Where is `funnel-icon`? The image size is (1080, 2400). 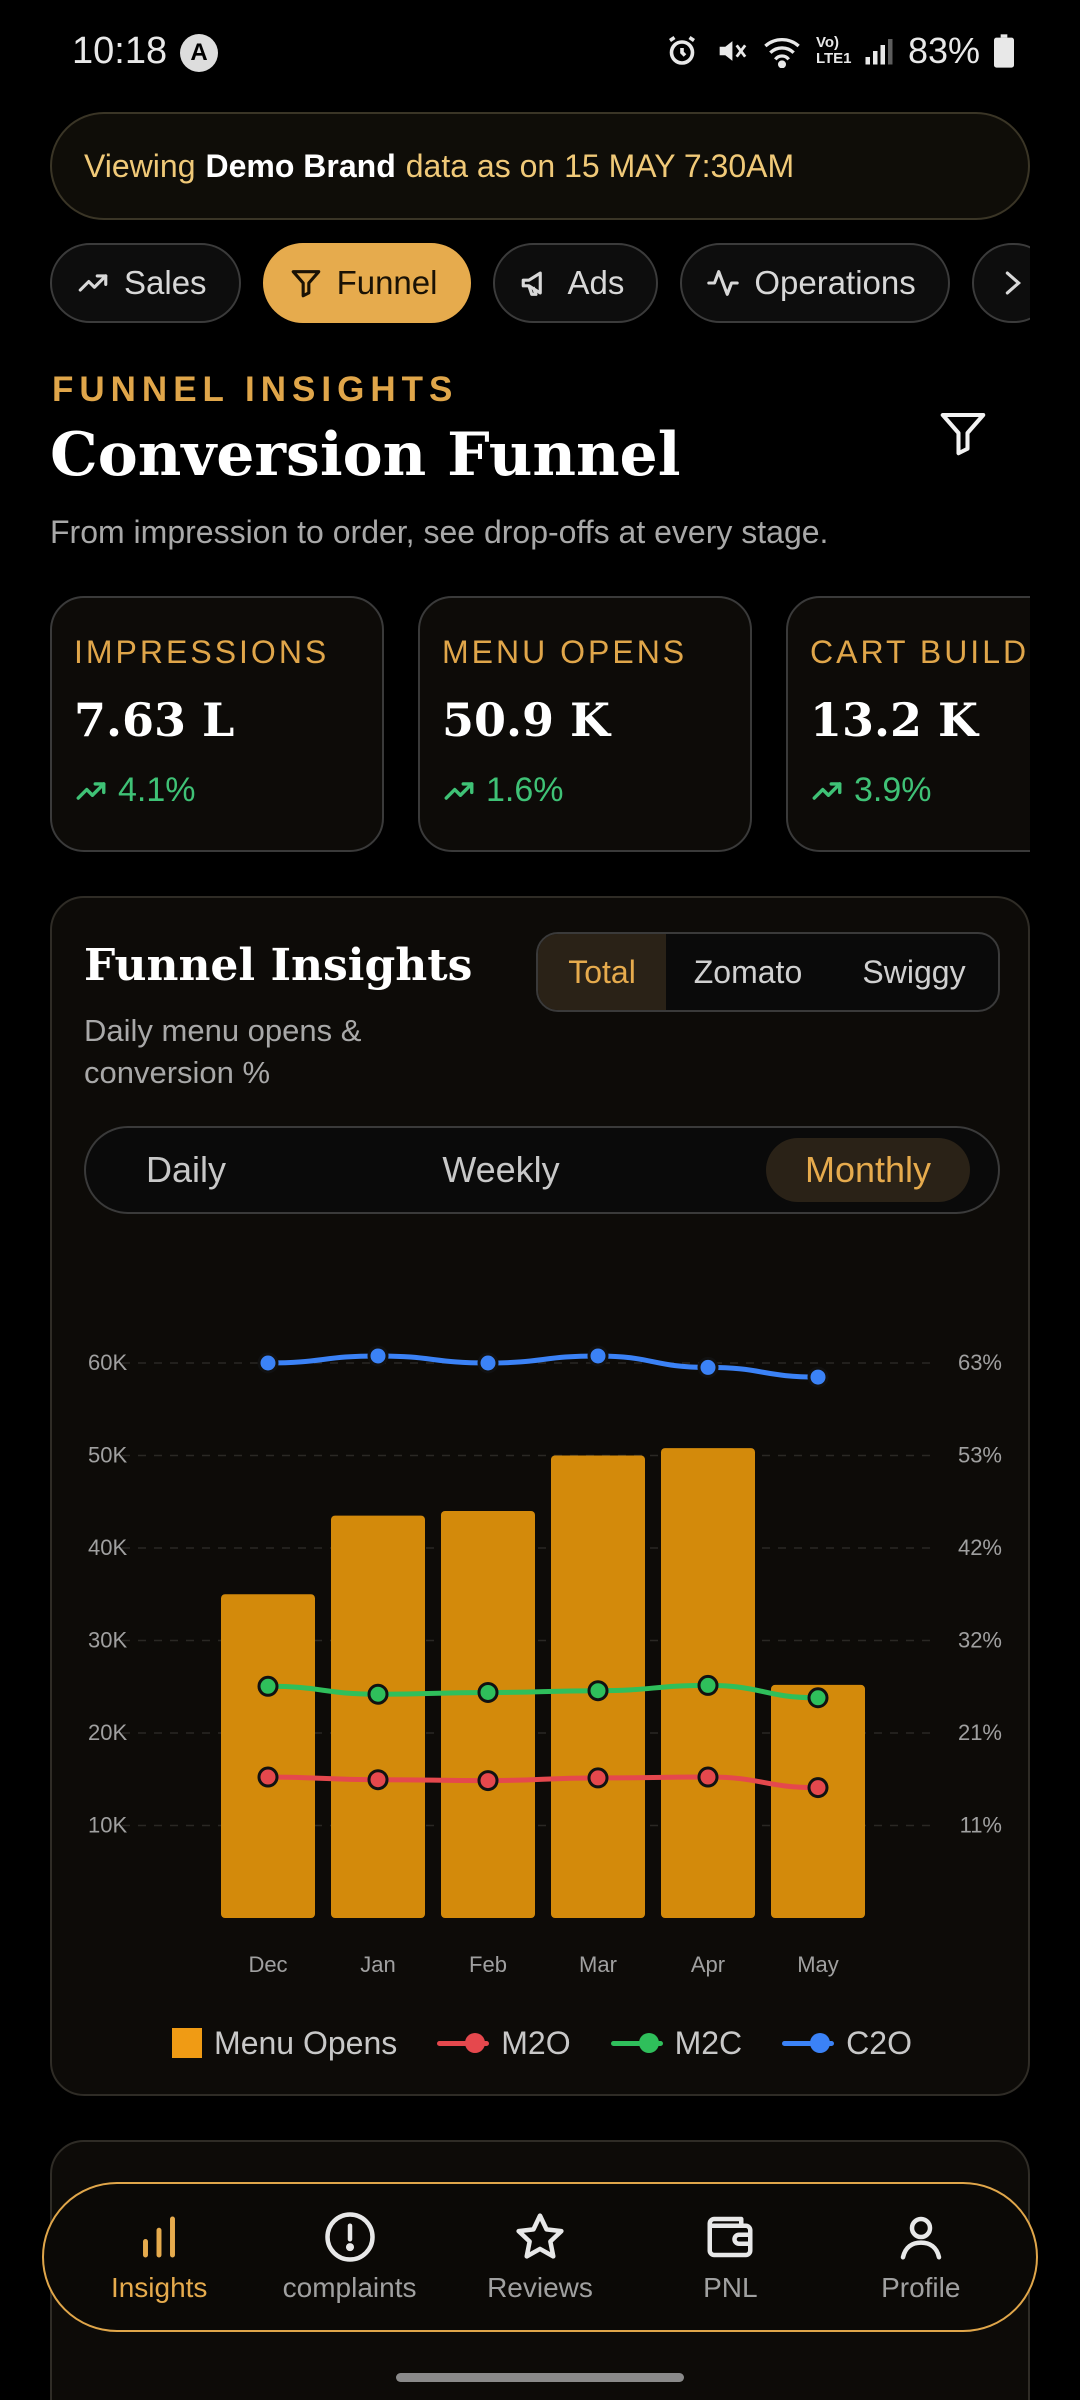 funnel-icon is located at coordinates (305, 284).